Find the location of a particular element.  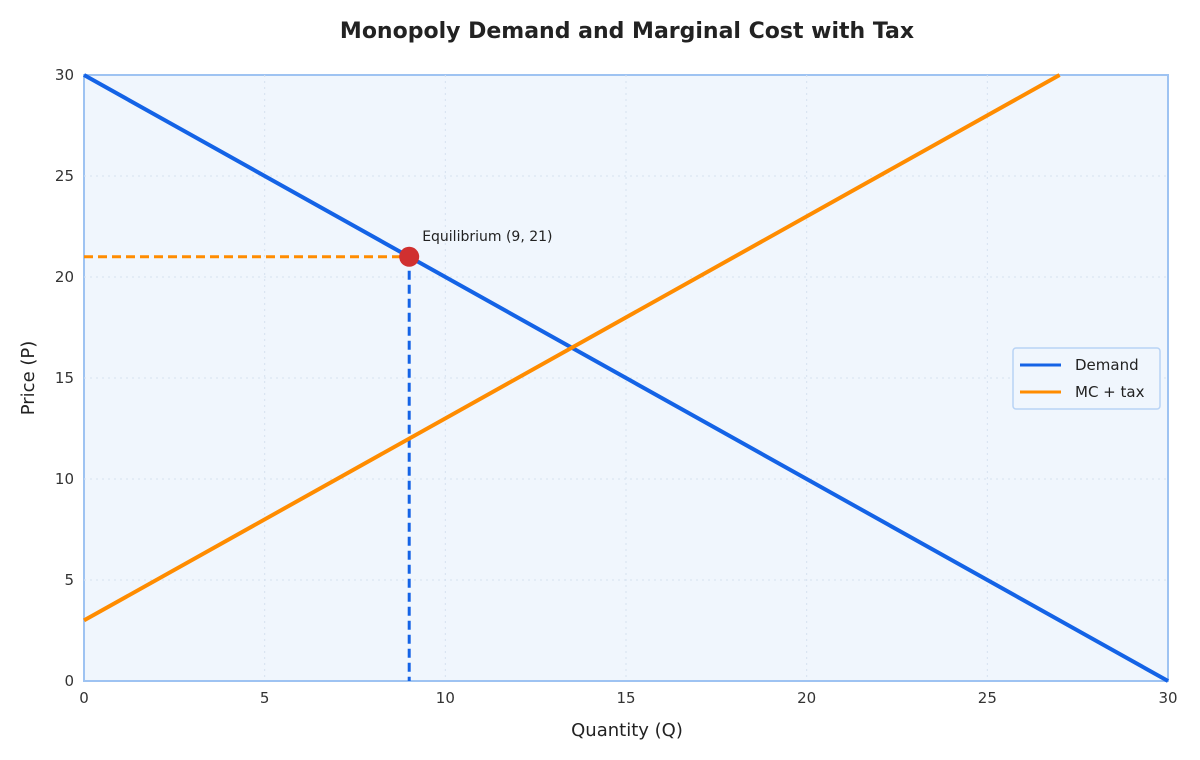

legend-label-demand: Demand is located at coordinates (1107, 365).